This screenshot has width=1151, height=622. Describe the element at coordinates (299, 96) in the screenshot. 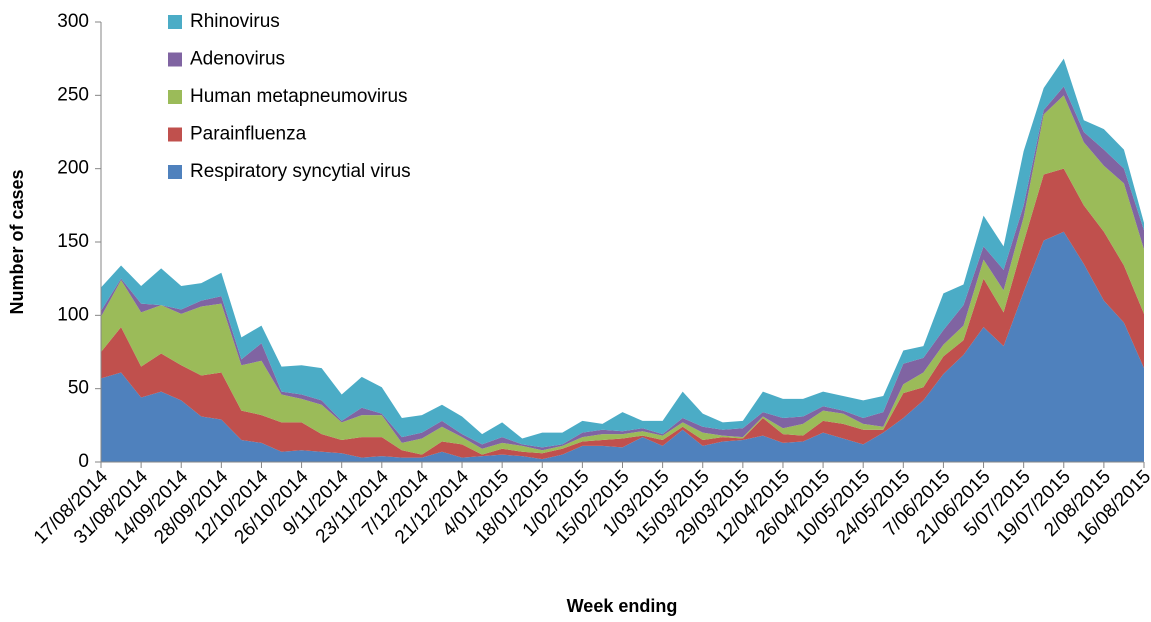

I see `legend-label: Human metapneumovirus` at that location.